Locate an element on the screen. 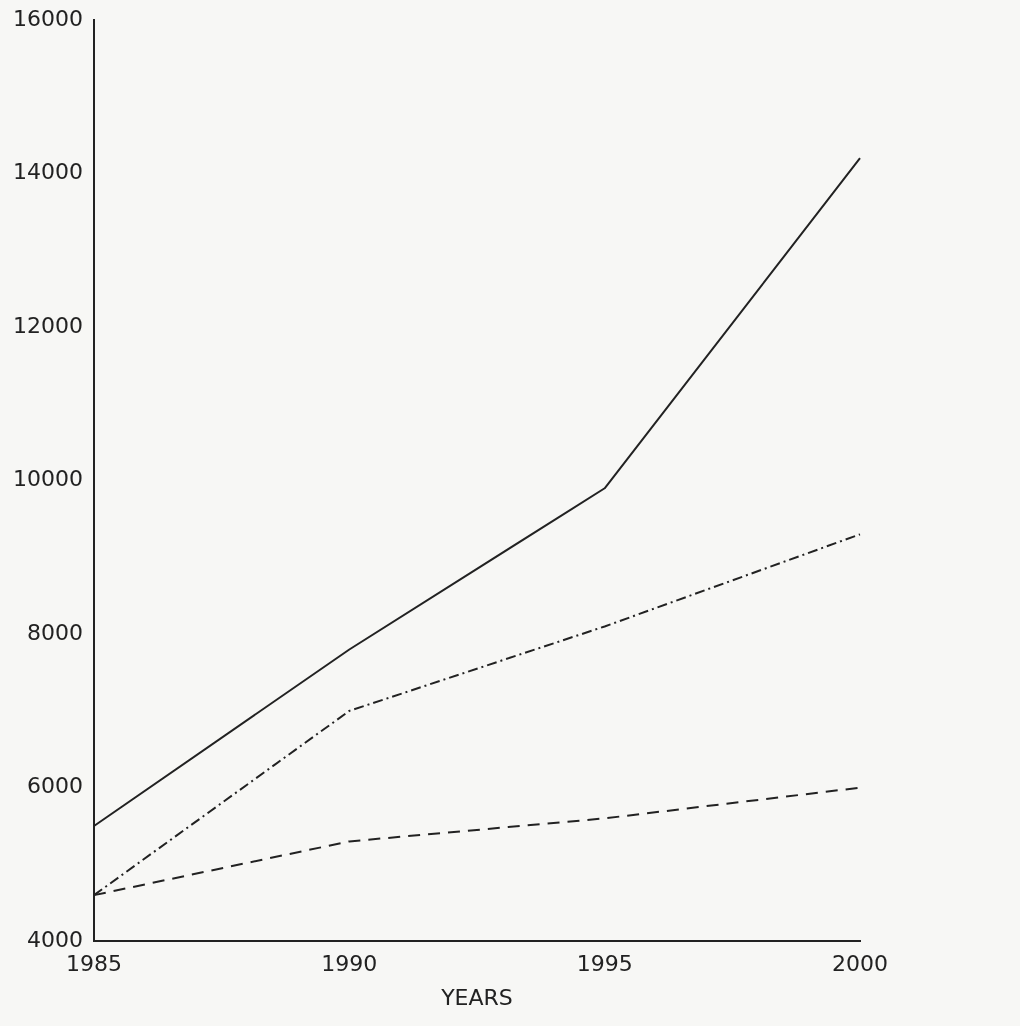 This screenshot has width=1020, height=1026. x-tick-label: 2000 is located at coordinates (860, 964).